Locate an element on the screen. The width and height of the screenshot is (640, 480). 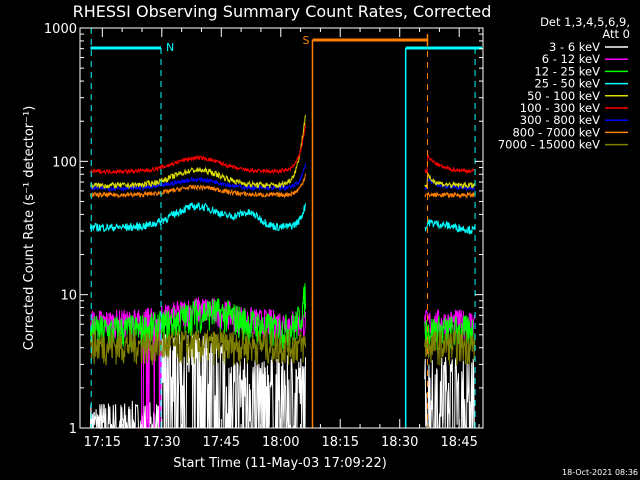
y-tick-label: 1000 is located at coordinates (60, 29).